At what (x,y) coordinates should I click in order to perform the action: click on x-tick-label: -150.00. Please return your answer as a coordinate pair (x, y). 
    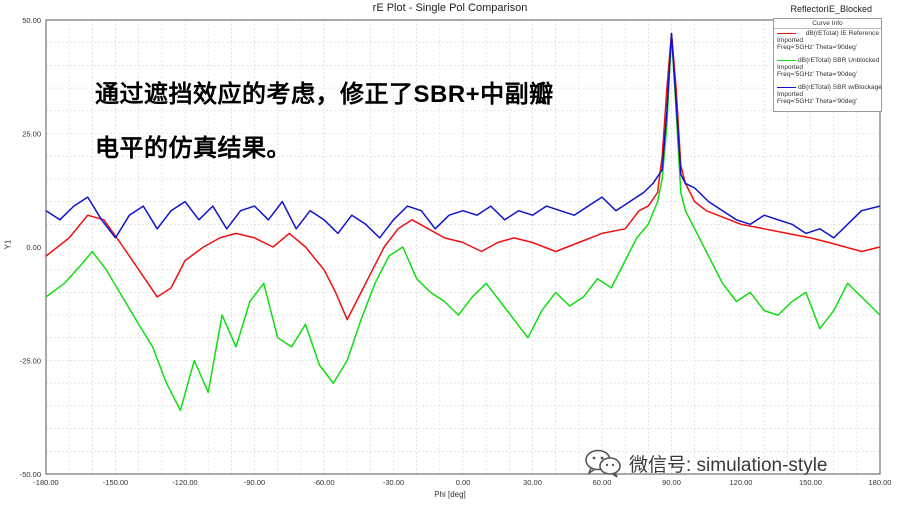
    Looking at the image, I should click on (115, 482).